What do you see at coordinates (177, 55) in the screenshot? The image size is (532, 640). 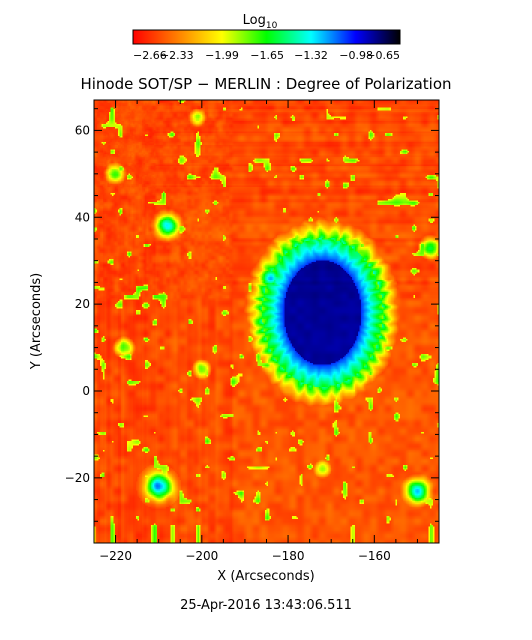 I see `colorbar-tick-label: −2.33` at bounding box center [177, 55].